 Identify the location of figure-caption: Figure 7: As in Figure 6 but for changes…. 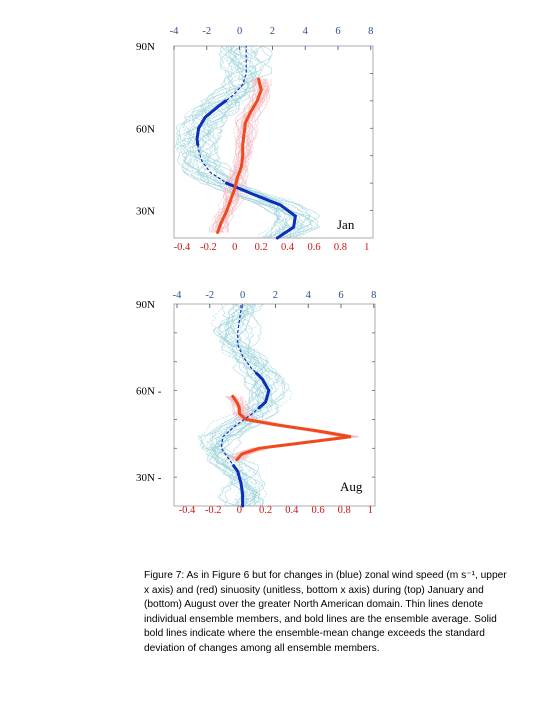
(325, 612).